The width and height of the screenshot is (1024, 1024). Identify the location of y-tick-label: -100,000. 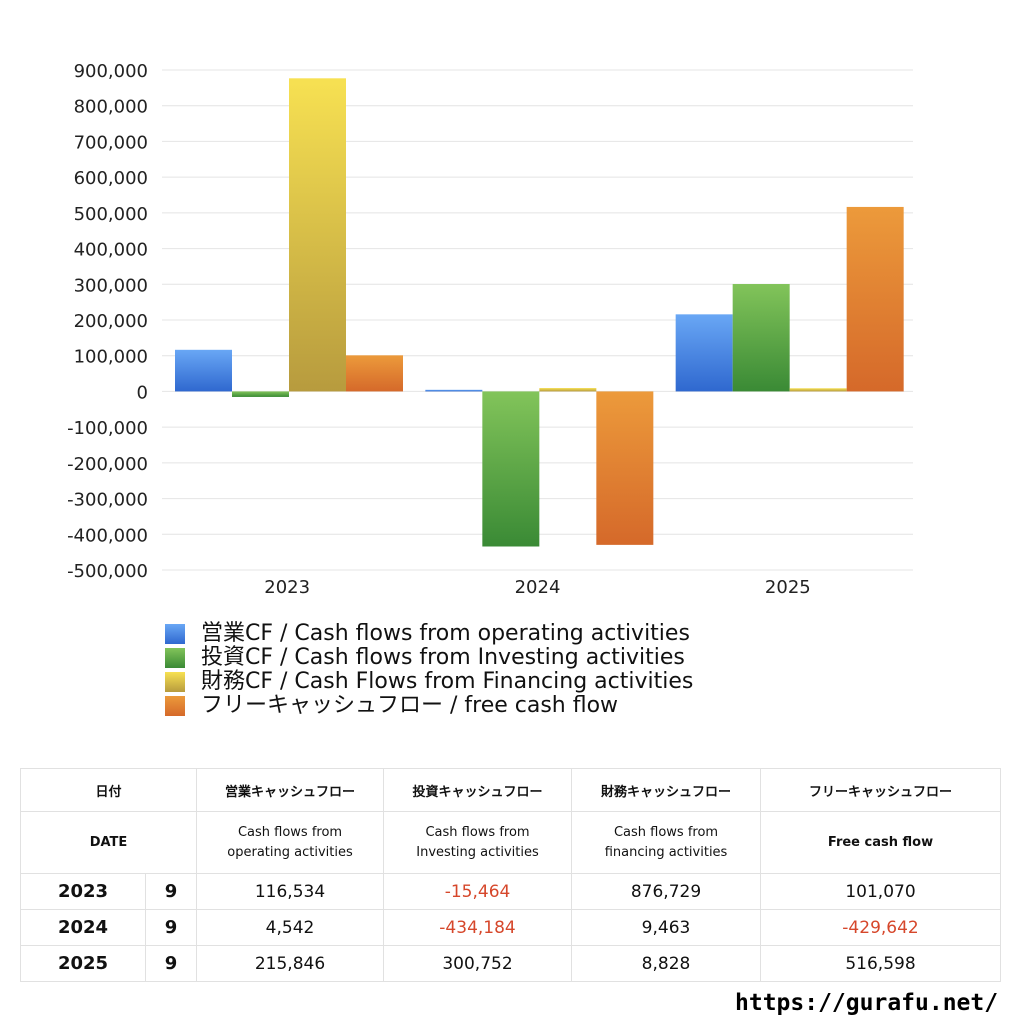
(107, 428).